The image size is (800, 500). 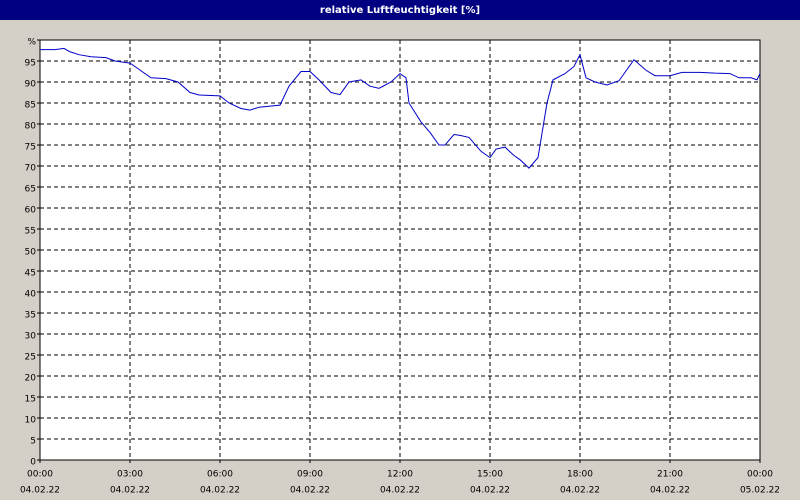 I want to click on y-tick-label: 15, so click(x=30, y=400).